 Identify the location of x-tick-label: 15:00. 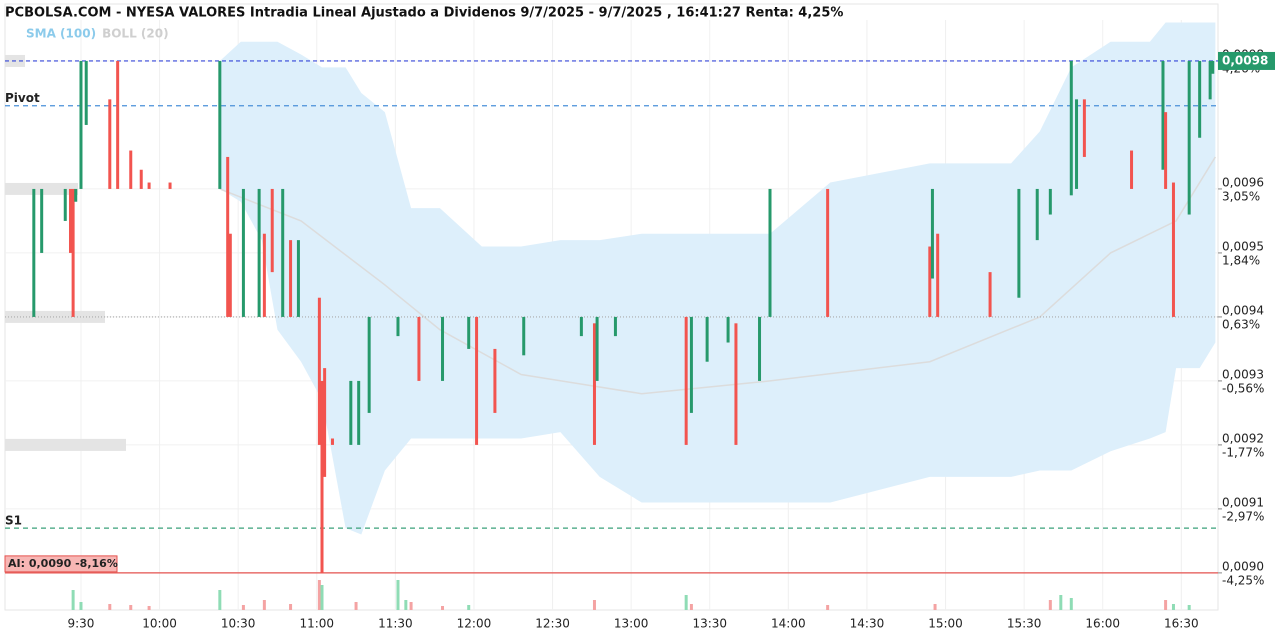
(945, 624).